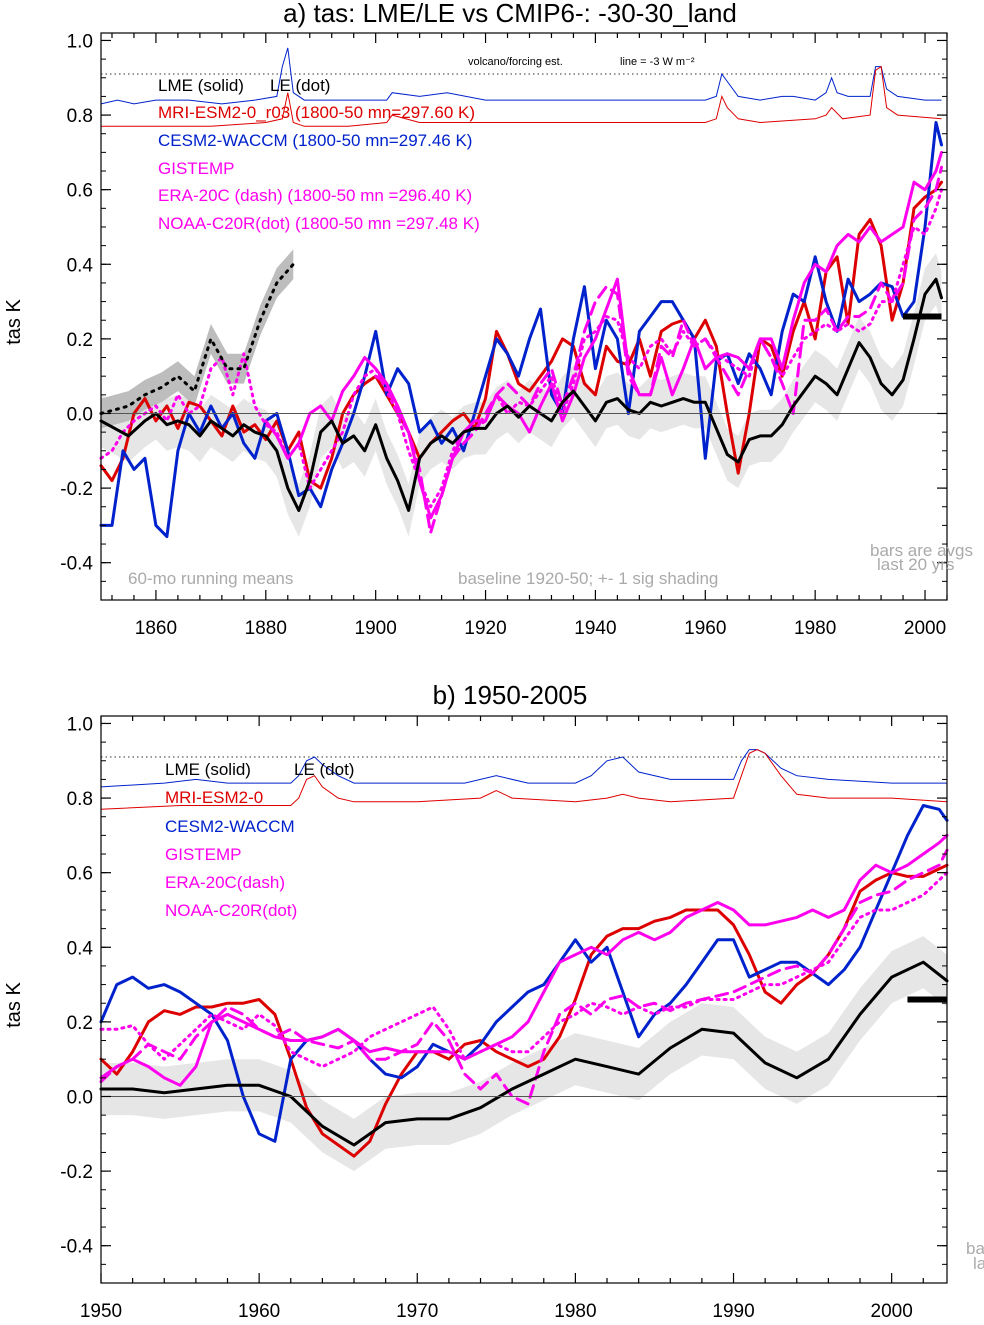  I want to click on legend-b-era: ERA-20C(dash), so click(225, 882).